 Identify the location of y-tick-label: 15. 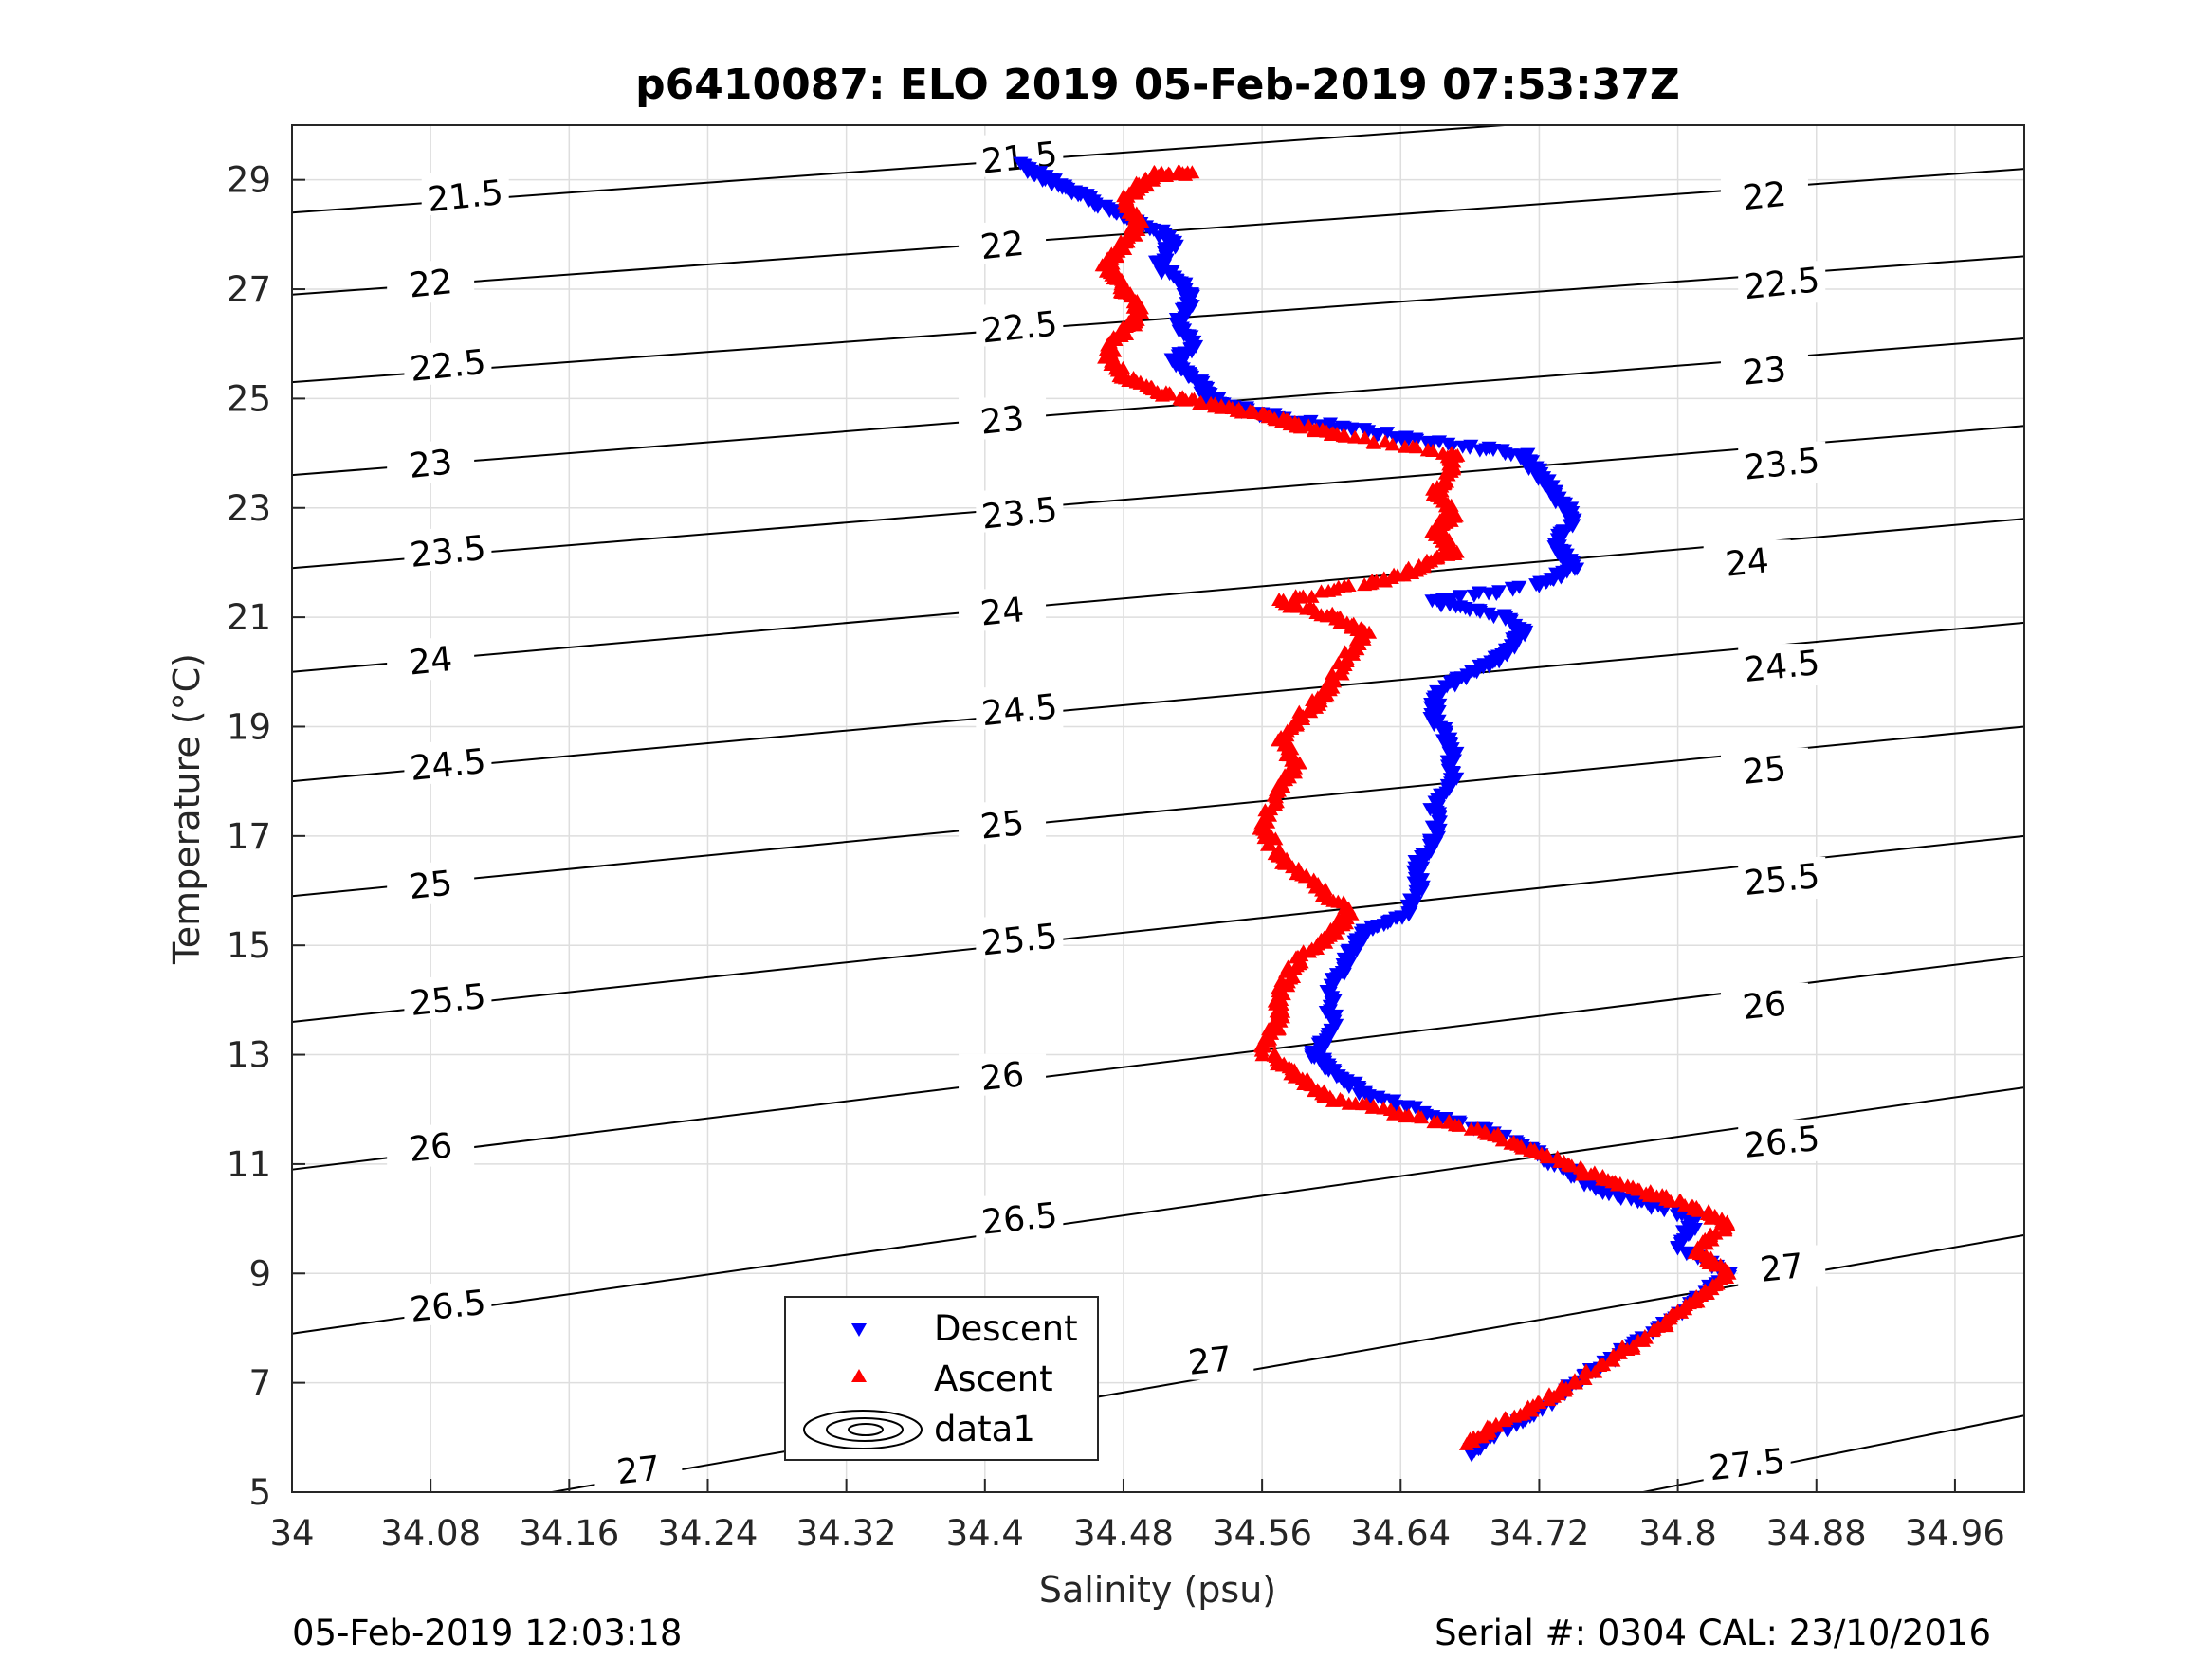
(249, 945).